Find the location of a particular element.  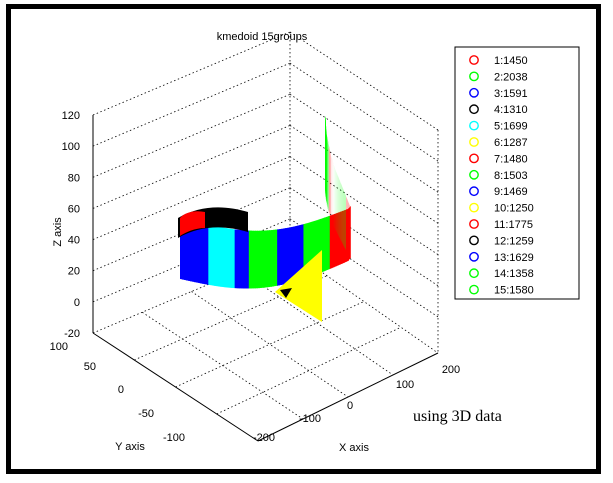

x-tick-label: -200 is located at coordinates (264, 438).